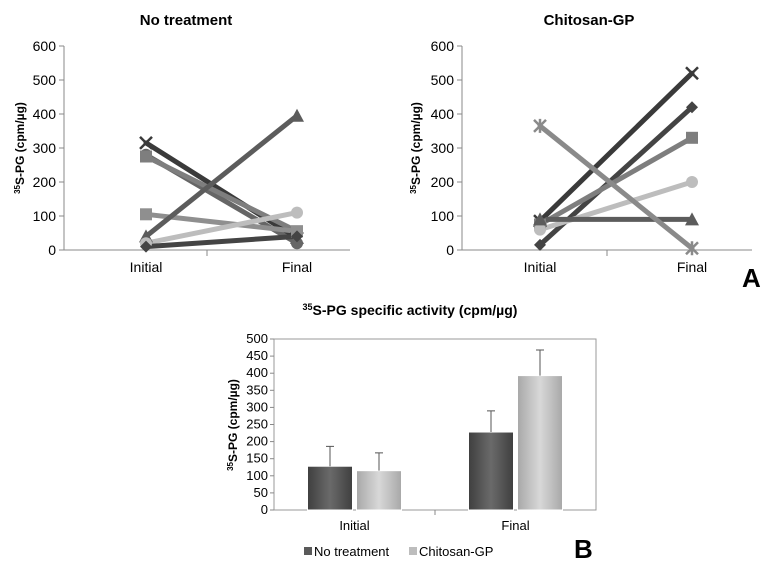 Image resolution: width=761 pixels, height=562 pixels. Describe the element at coordinates (456, 551) in the screenshot. I see `legend-label-chitosan-gp: Chitosan-GP` at that location.